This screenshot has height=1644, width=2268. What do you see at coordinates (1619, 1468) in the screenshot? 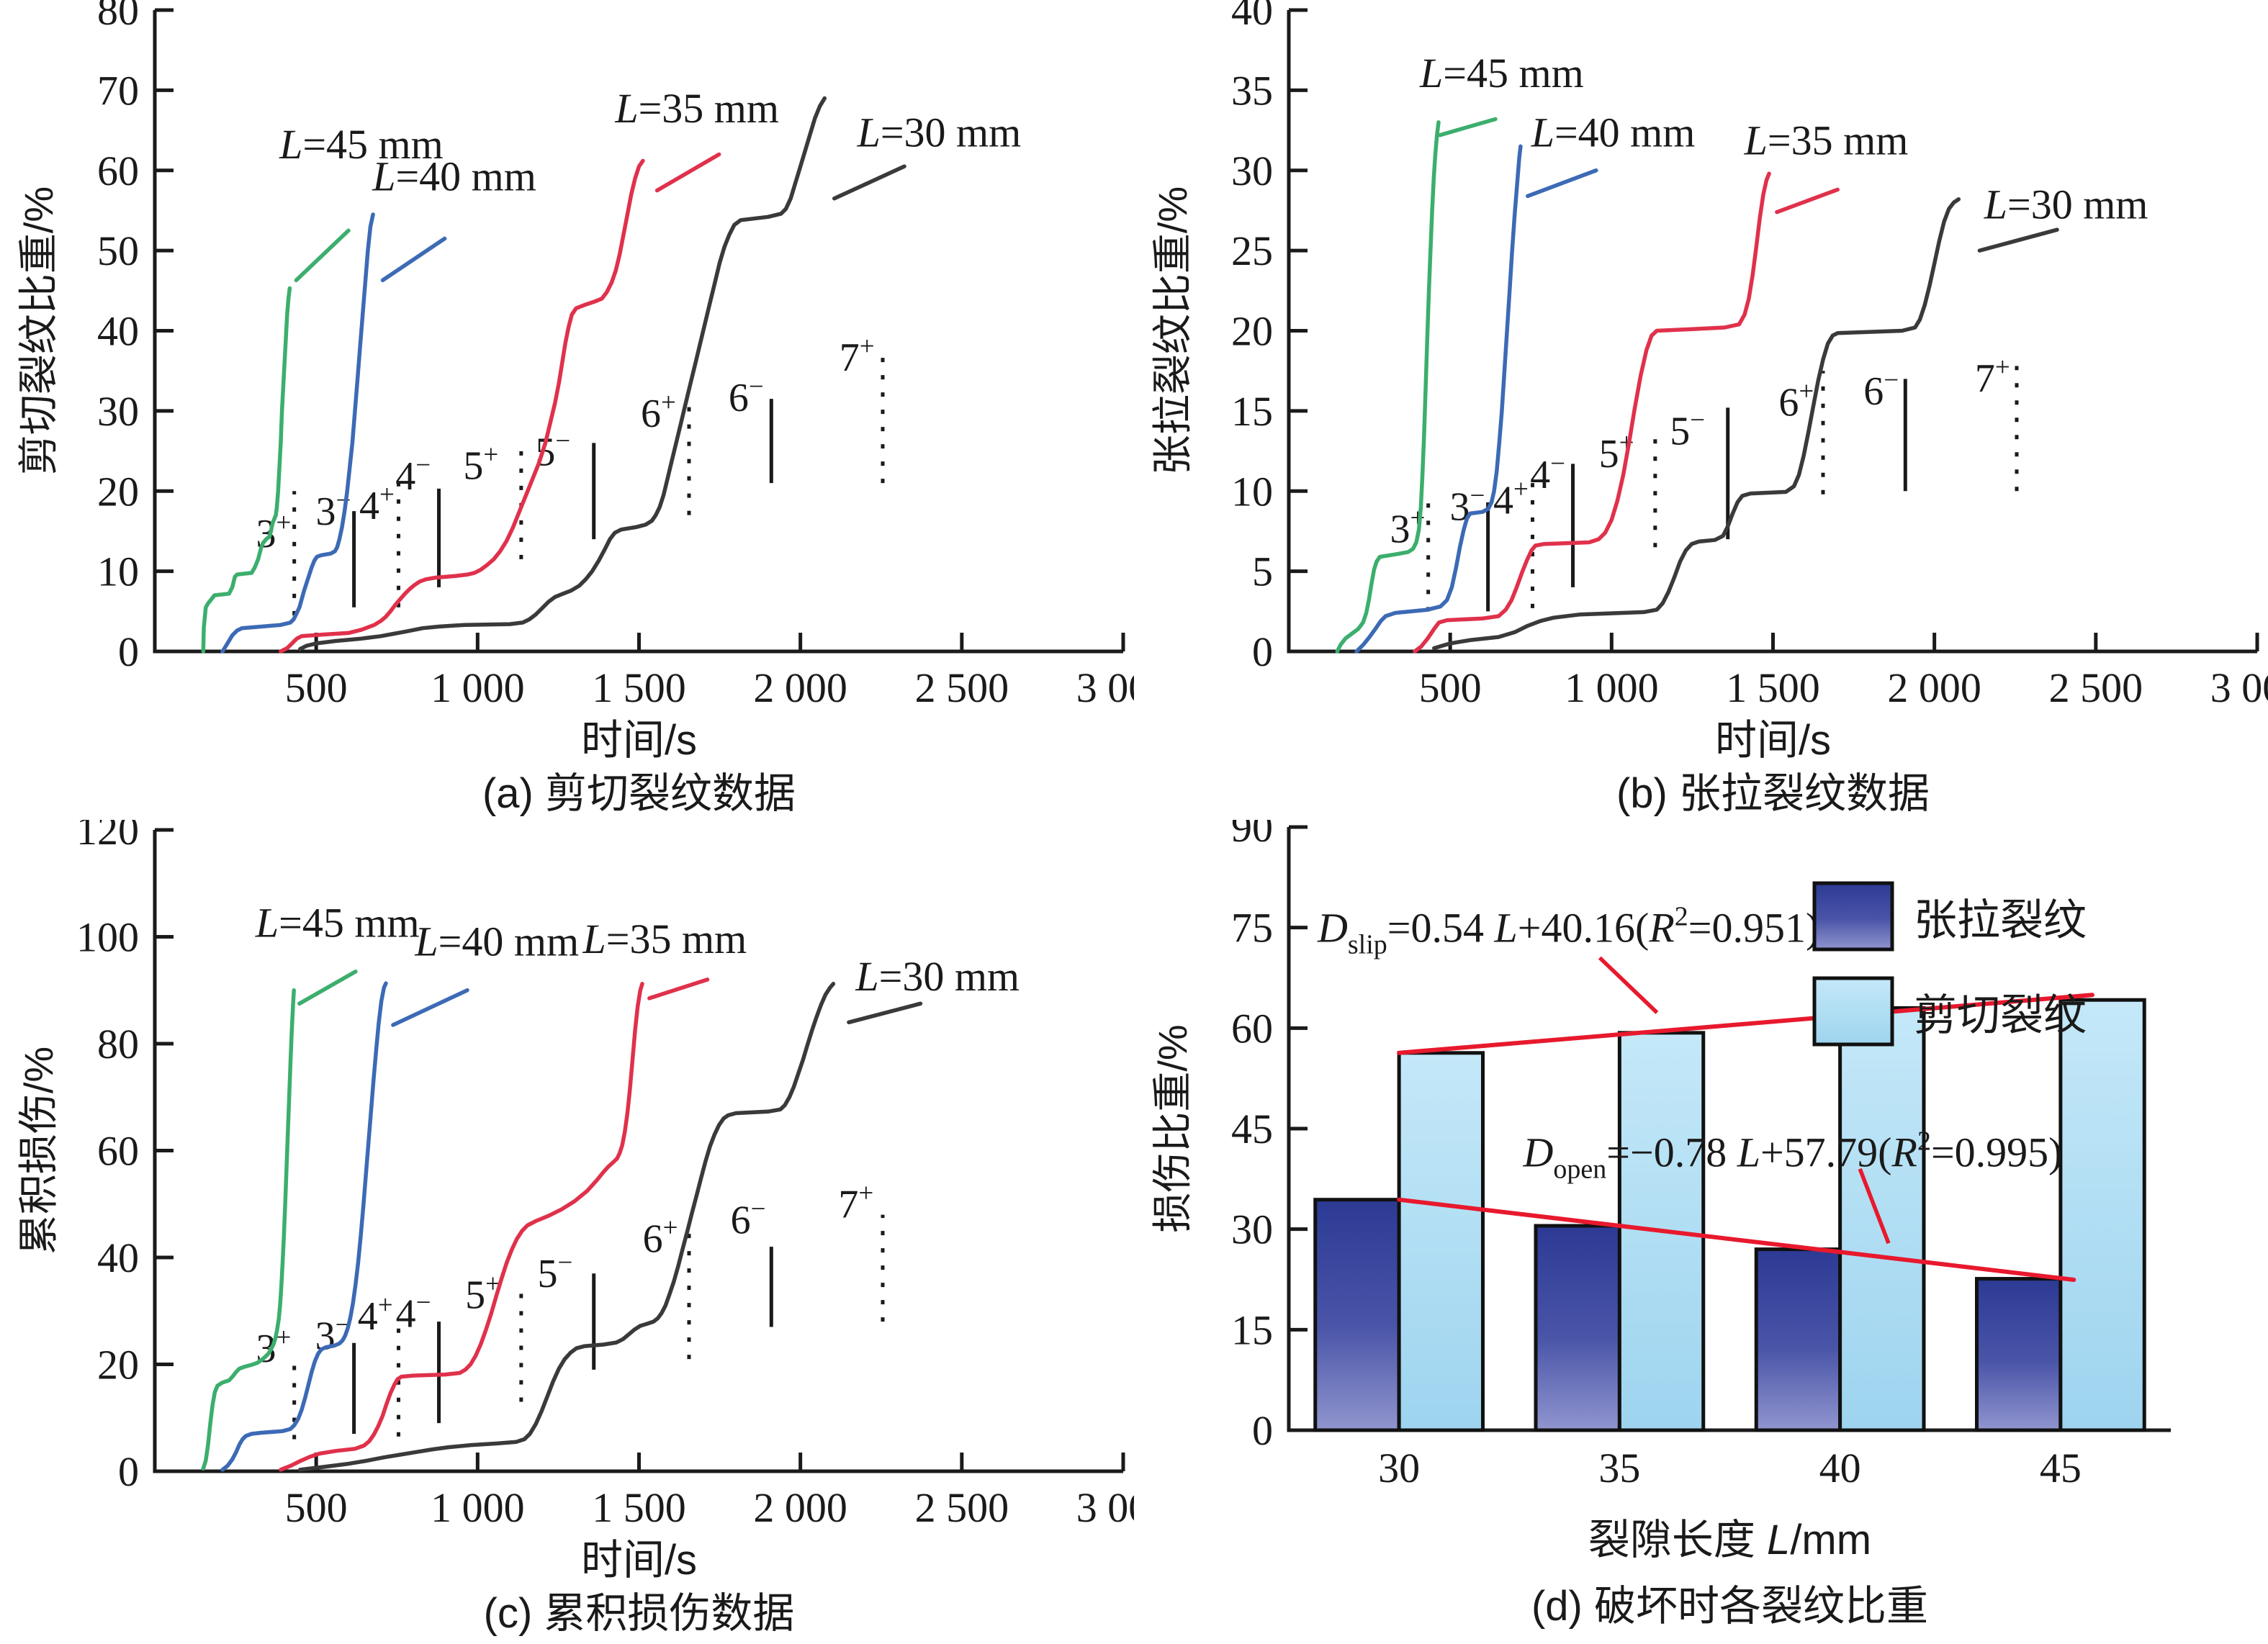
I see `x-category-label: 35` at bounding box center [1619, 1468].